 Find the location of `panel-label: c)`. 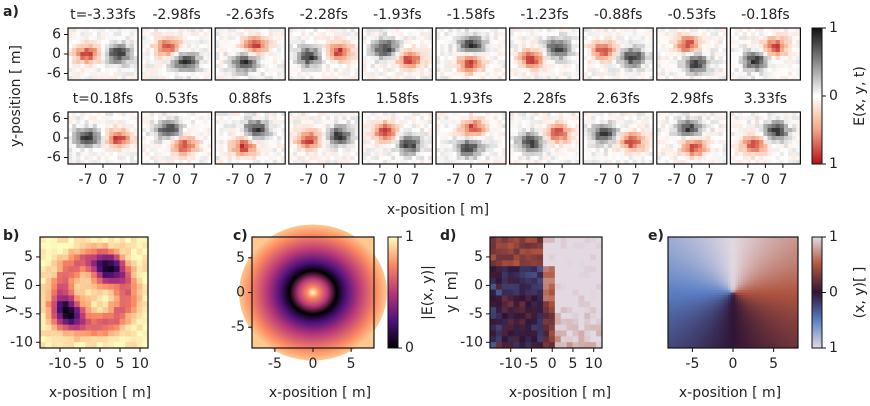

panel-label: c) is located at coordinates (240, 236).